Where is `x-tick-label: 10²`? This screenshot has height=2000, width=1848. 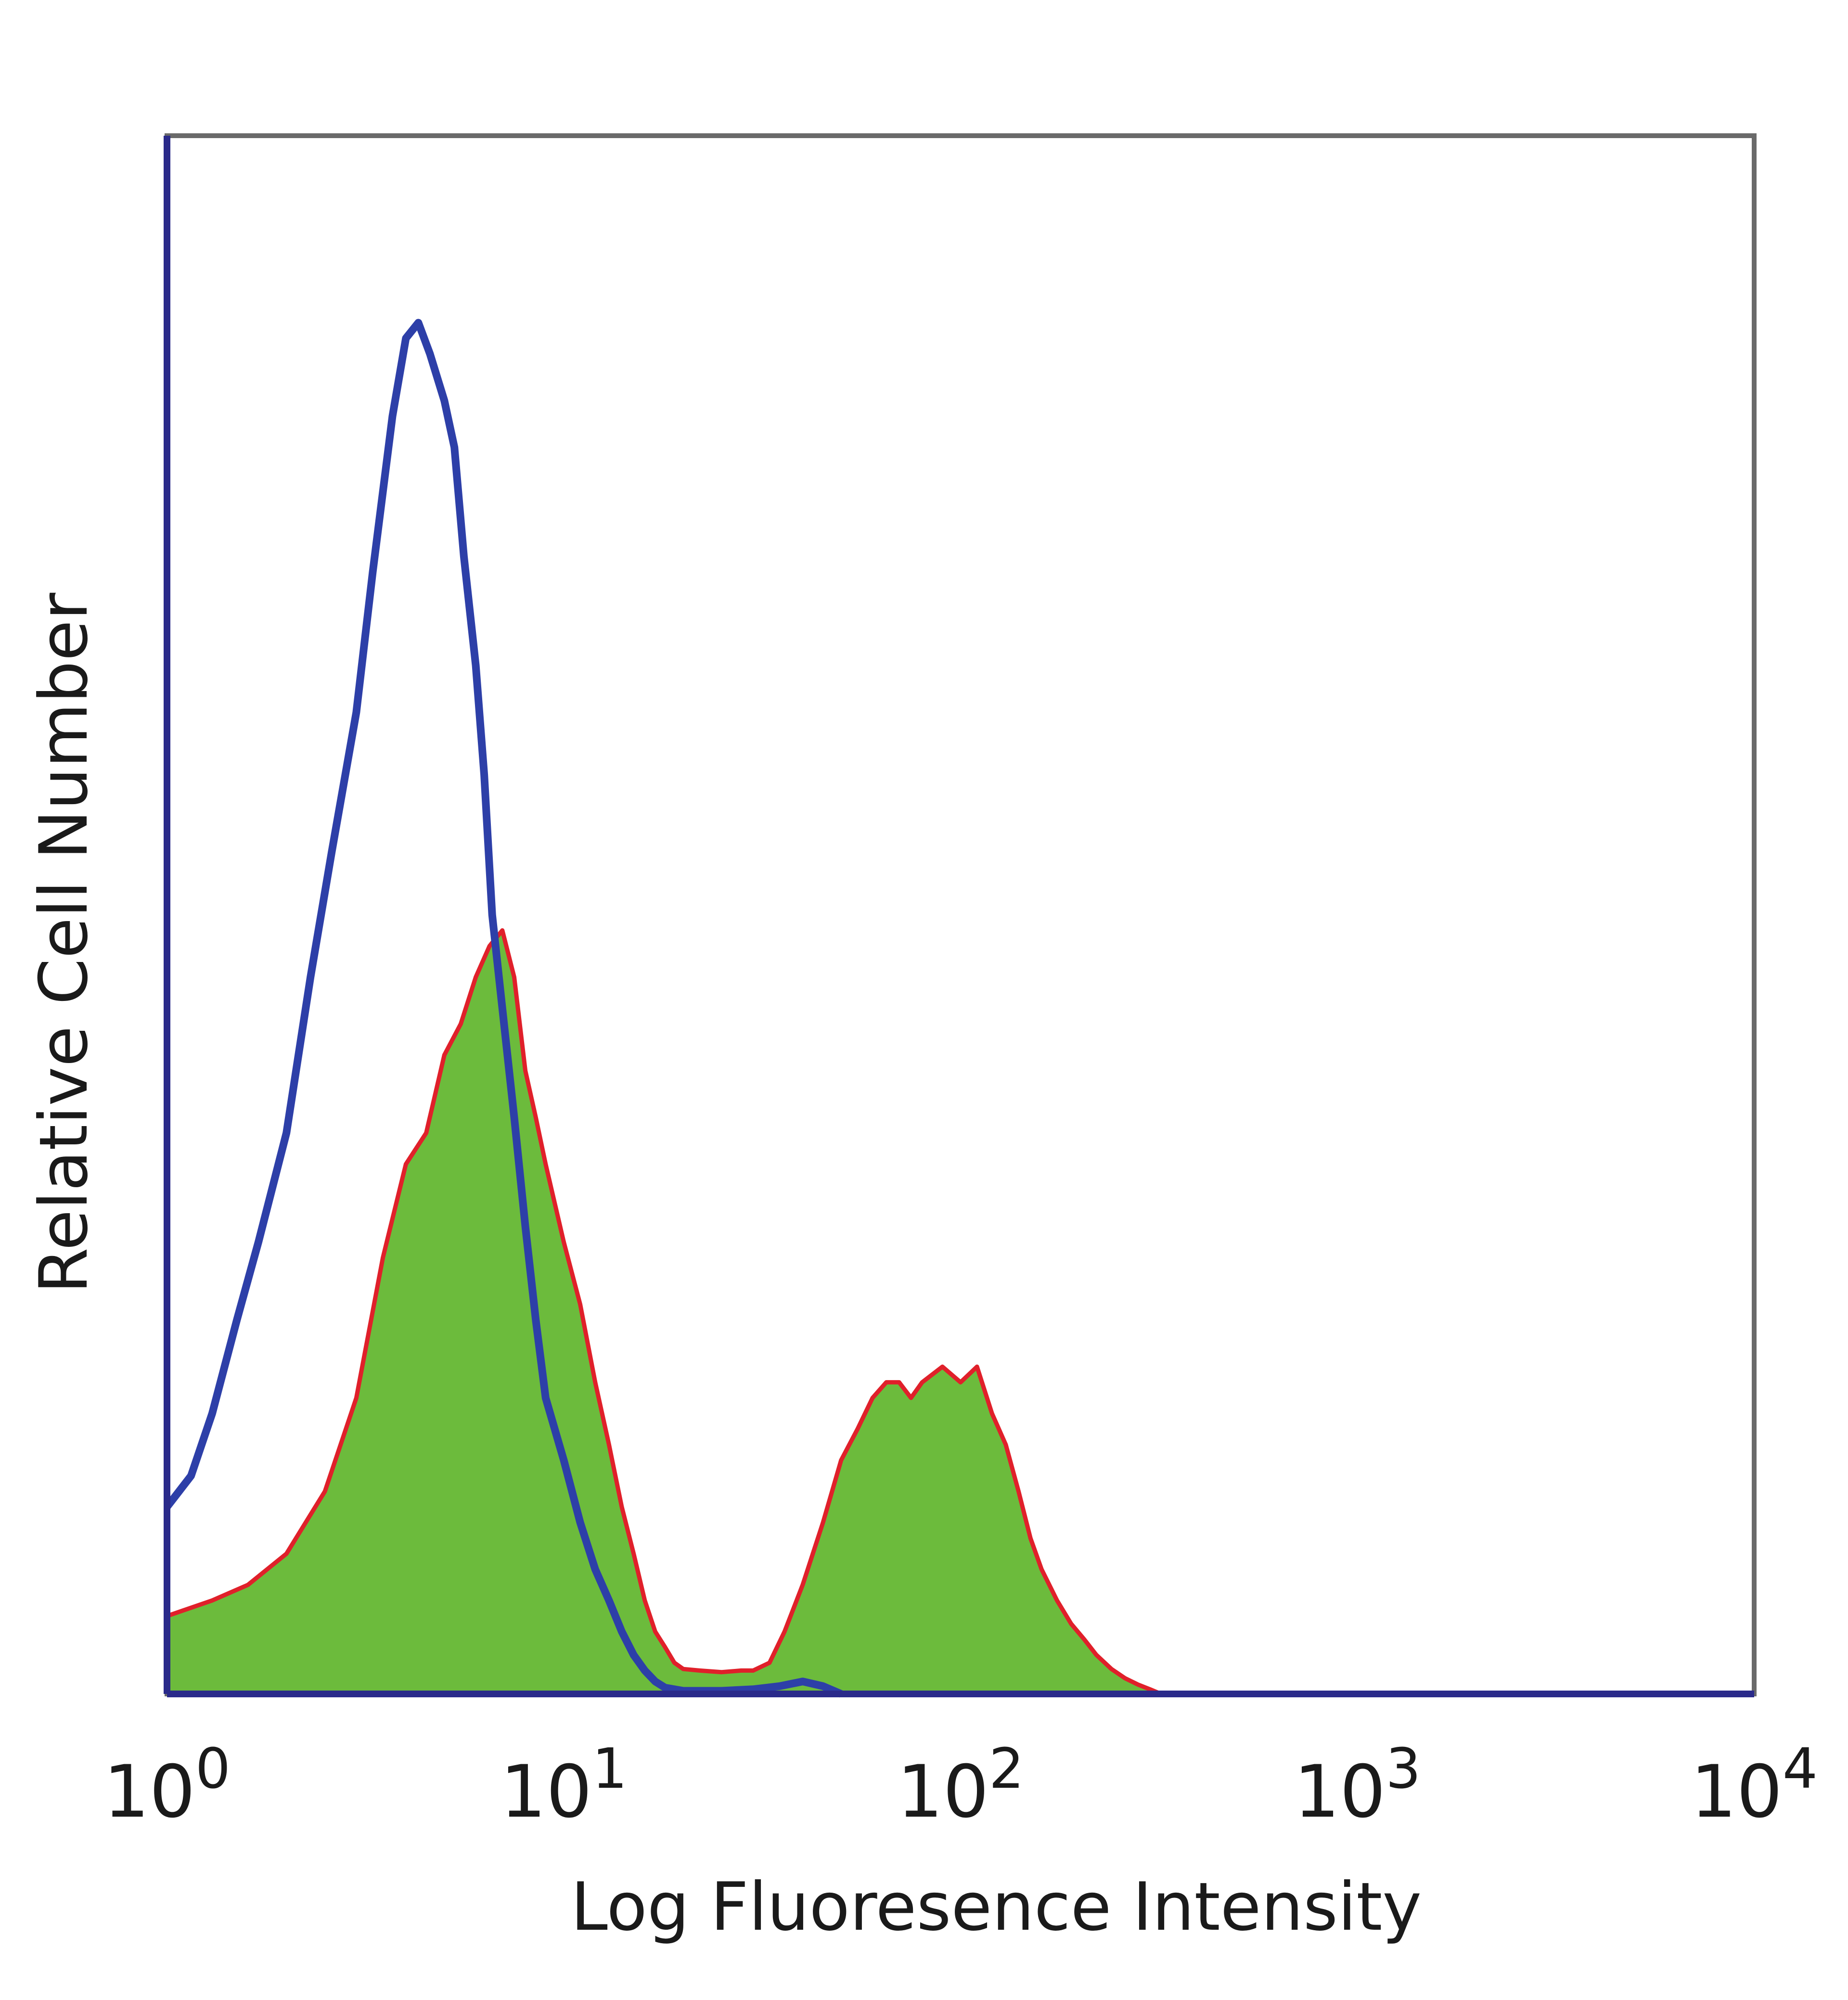
x-tick-label: 10² is located at coordinates (960, 1785).